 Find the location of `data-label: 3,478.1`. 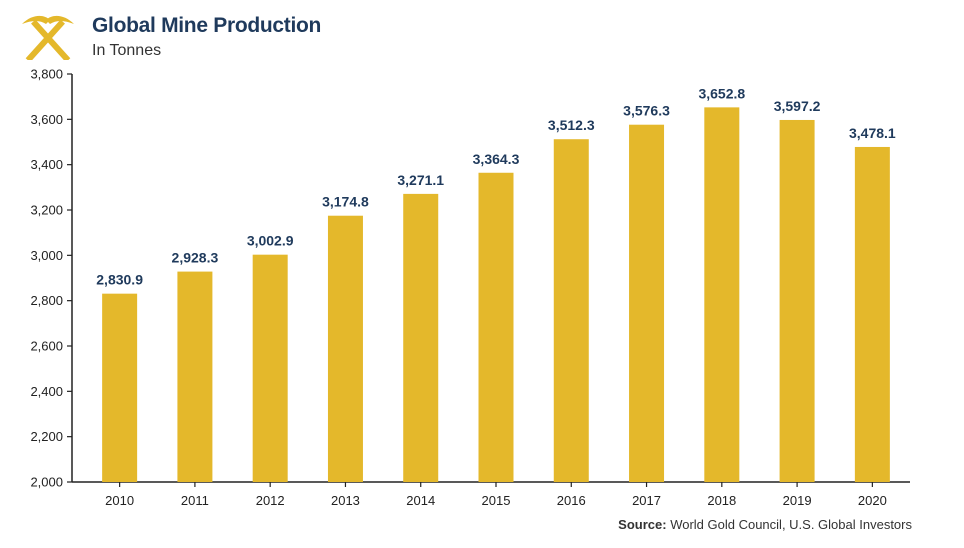

data-label: 3,478.1 is located at coordinates (872, 133).